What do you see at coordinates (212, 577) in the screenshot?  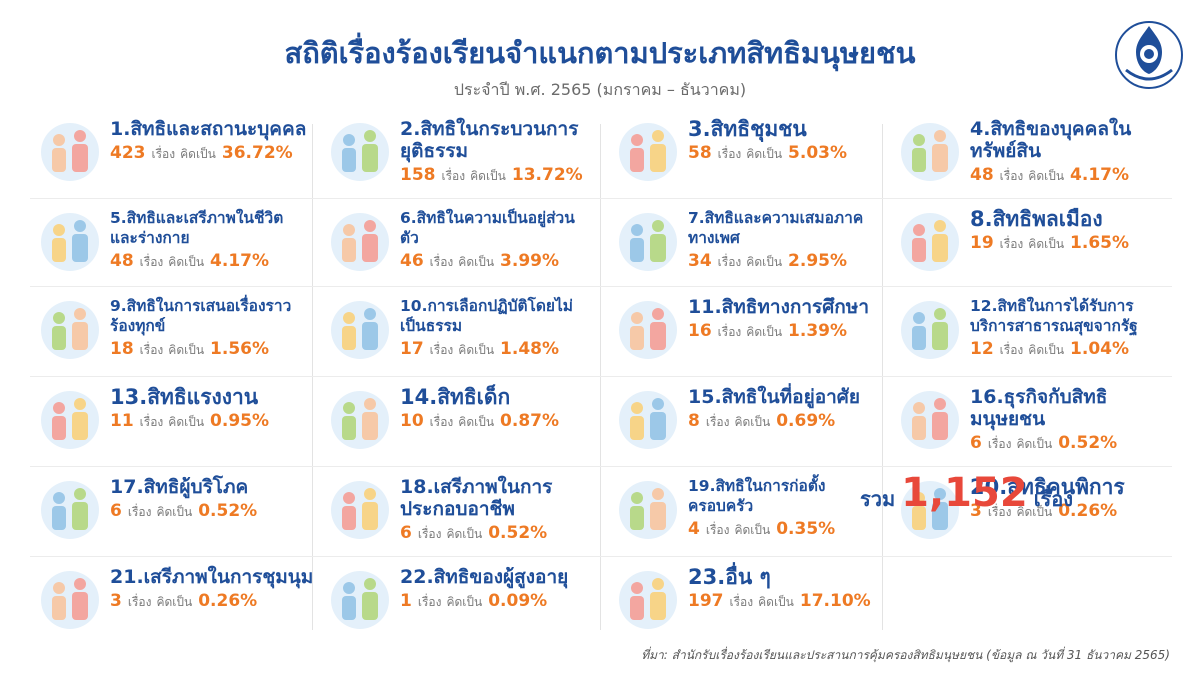 I see `category-label: 21.เสรีภาพในการชุมนุม` at bounding box center [212, 577].